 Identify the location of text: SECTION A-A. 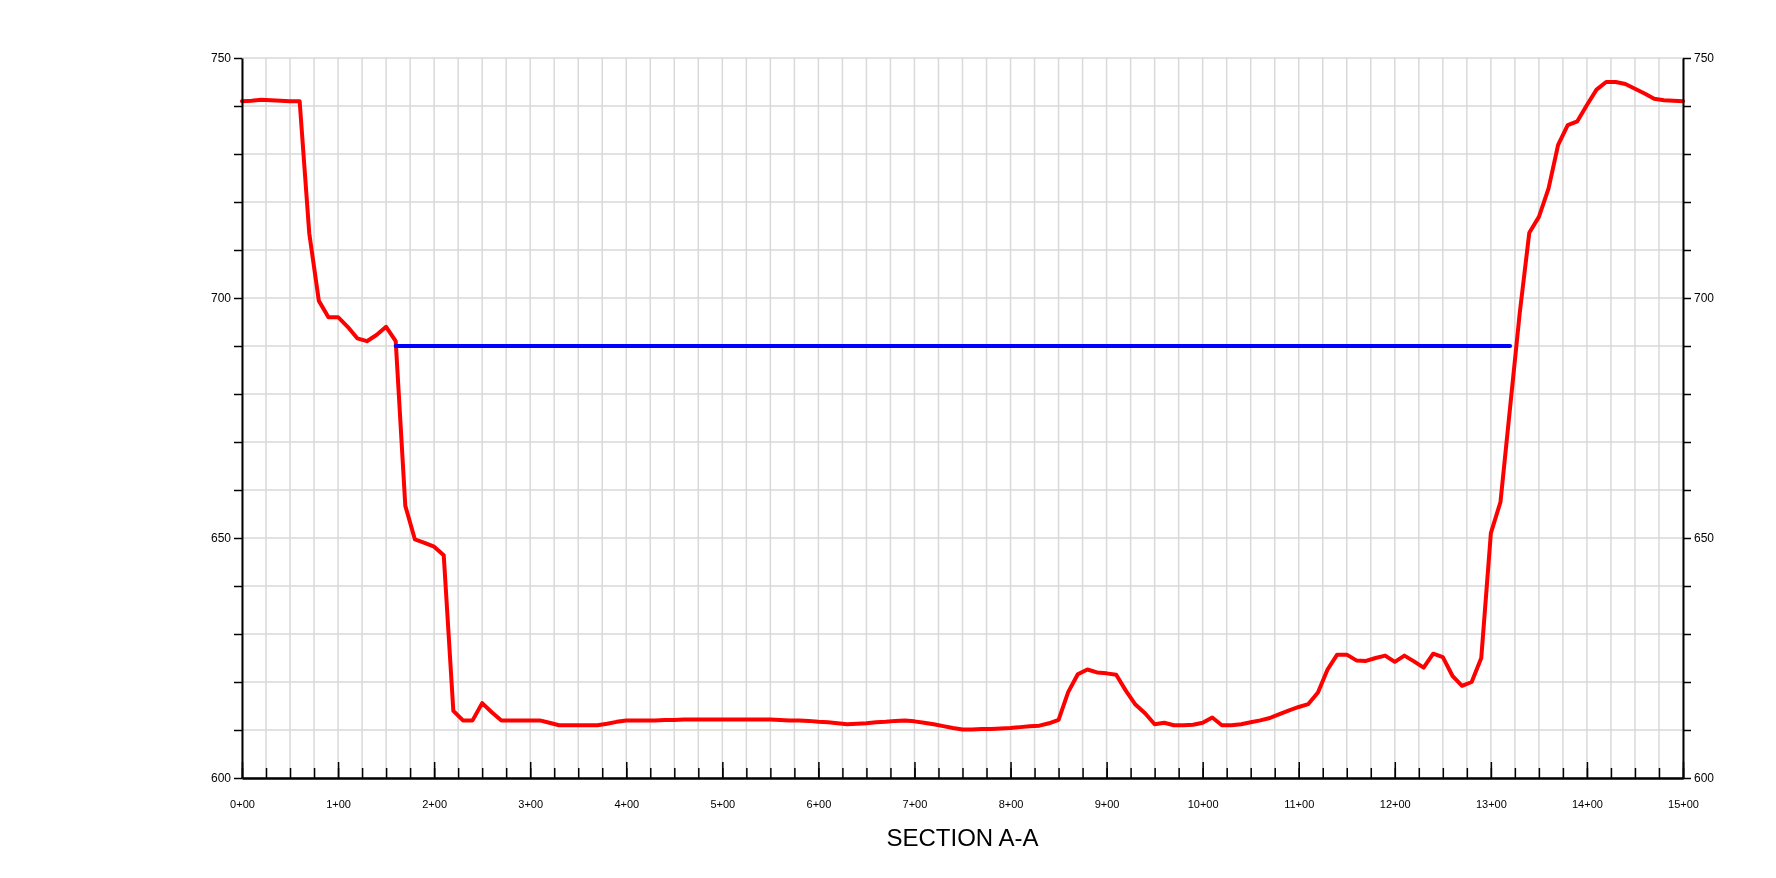
(962, 837).